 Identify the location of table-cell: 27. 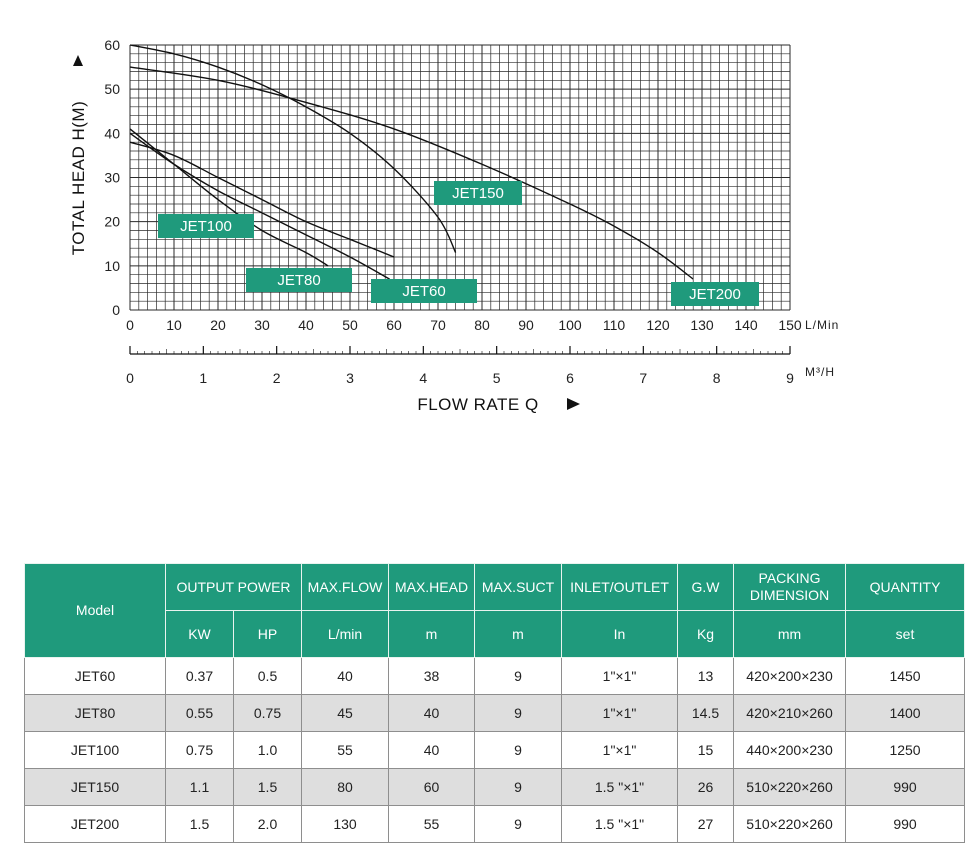
(706, 824).